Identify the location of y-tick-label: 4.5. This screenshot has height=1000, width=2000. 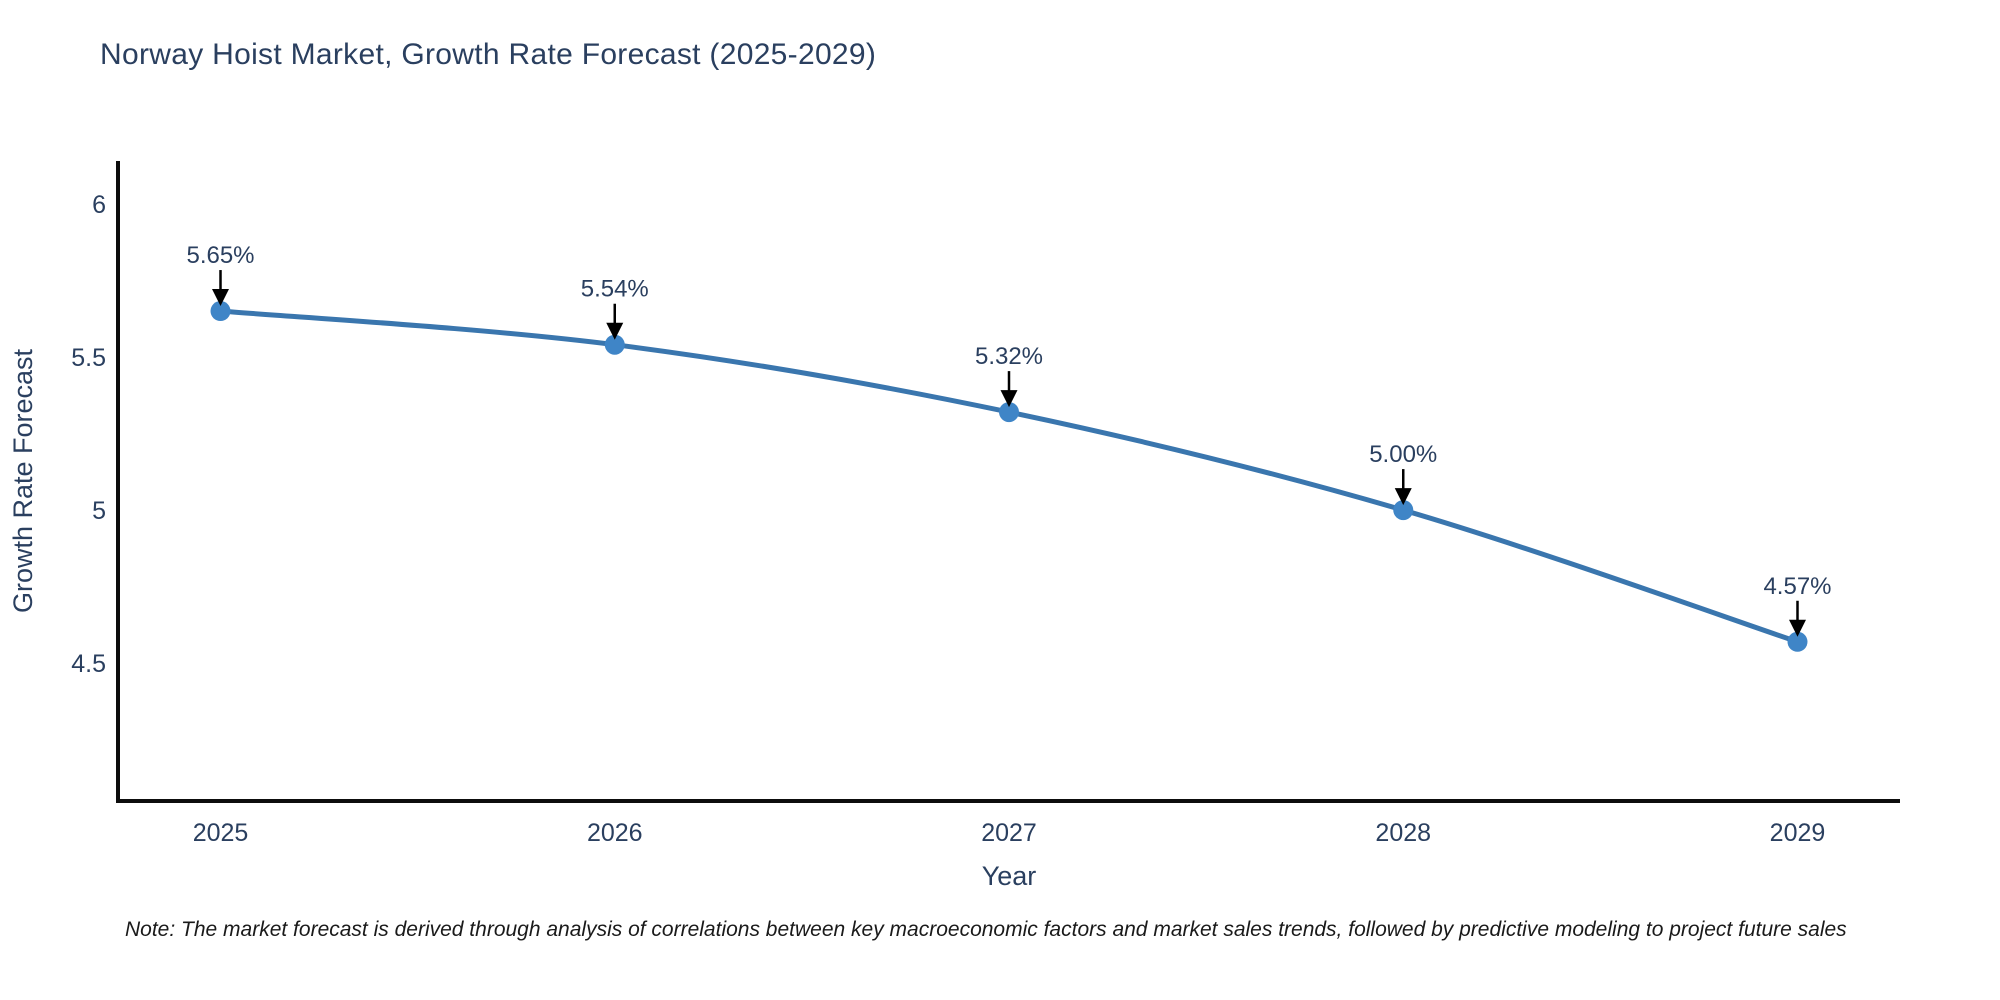
(88, 664).